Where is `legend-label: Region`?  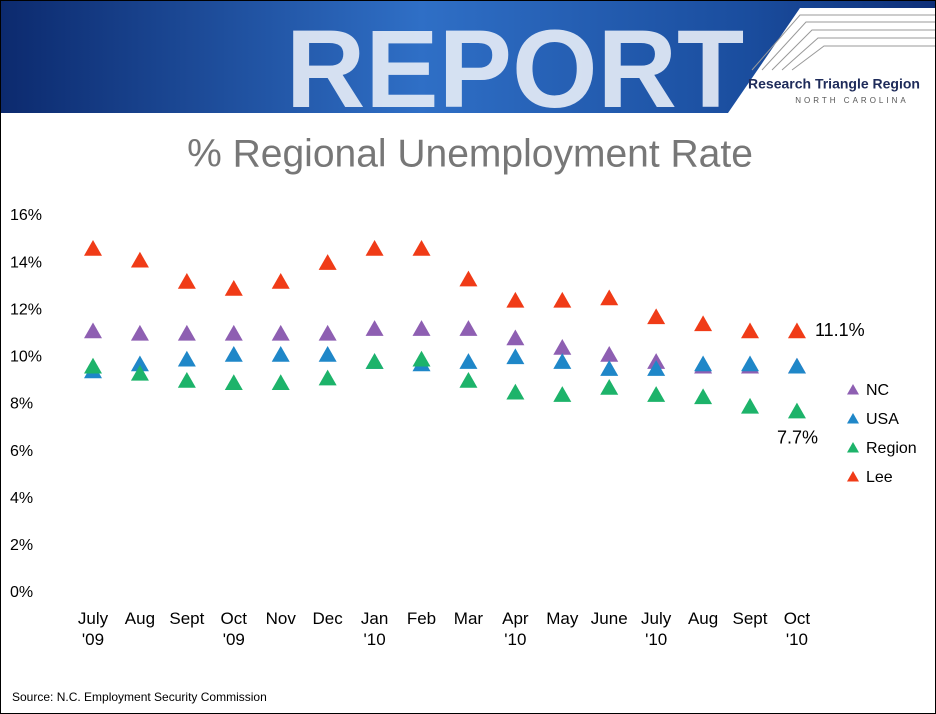
legend-label: Region is located at coordinates (891, 448).